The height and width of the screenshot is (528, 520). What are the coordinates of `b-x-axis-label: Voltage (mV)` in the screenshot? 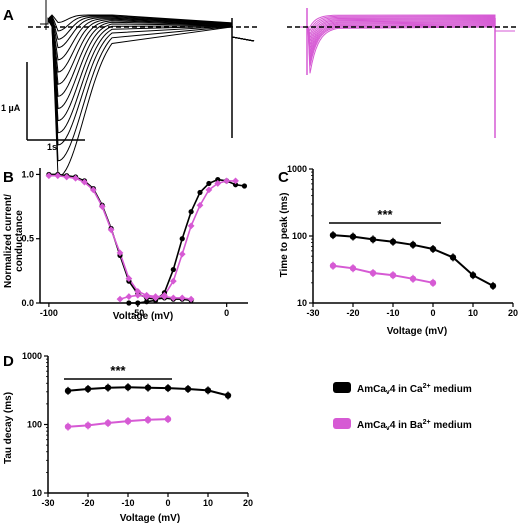 It's located at (143, 316).